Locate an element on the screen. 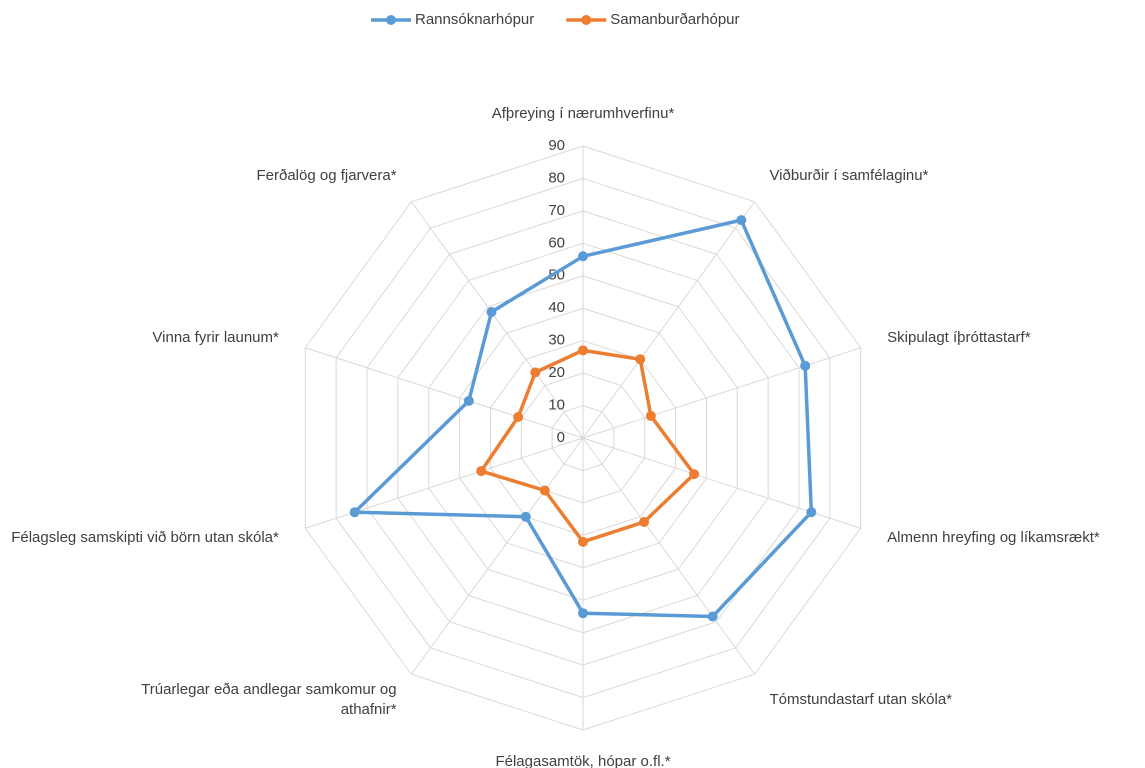  r-tick-label: 70 is located at coordinates (556, 210).